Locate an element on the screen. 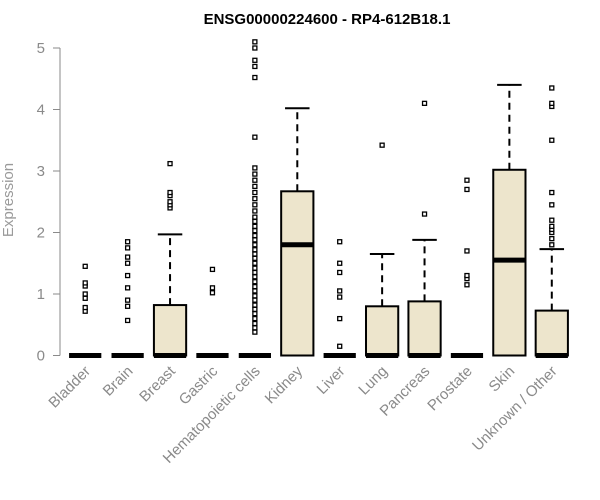 This screenshot has width=600, height=500. x-tick-label: Skin is located at coordinates (502, 379).